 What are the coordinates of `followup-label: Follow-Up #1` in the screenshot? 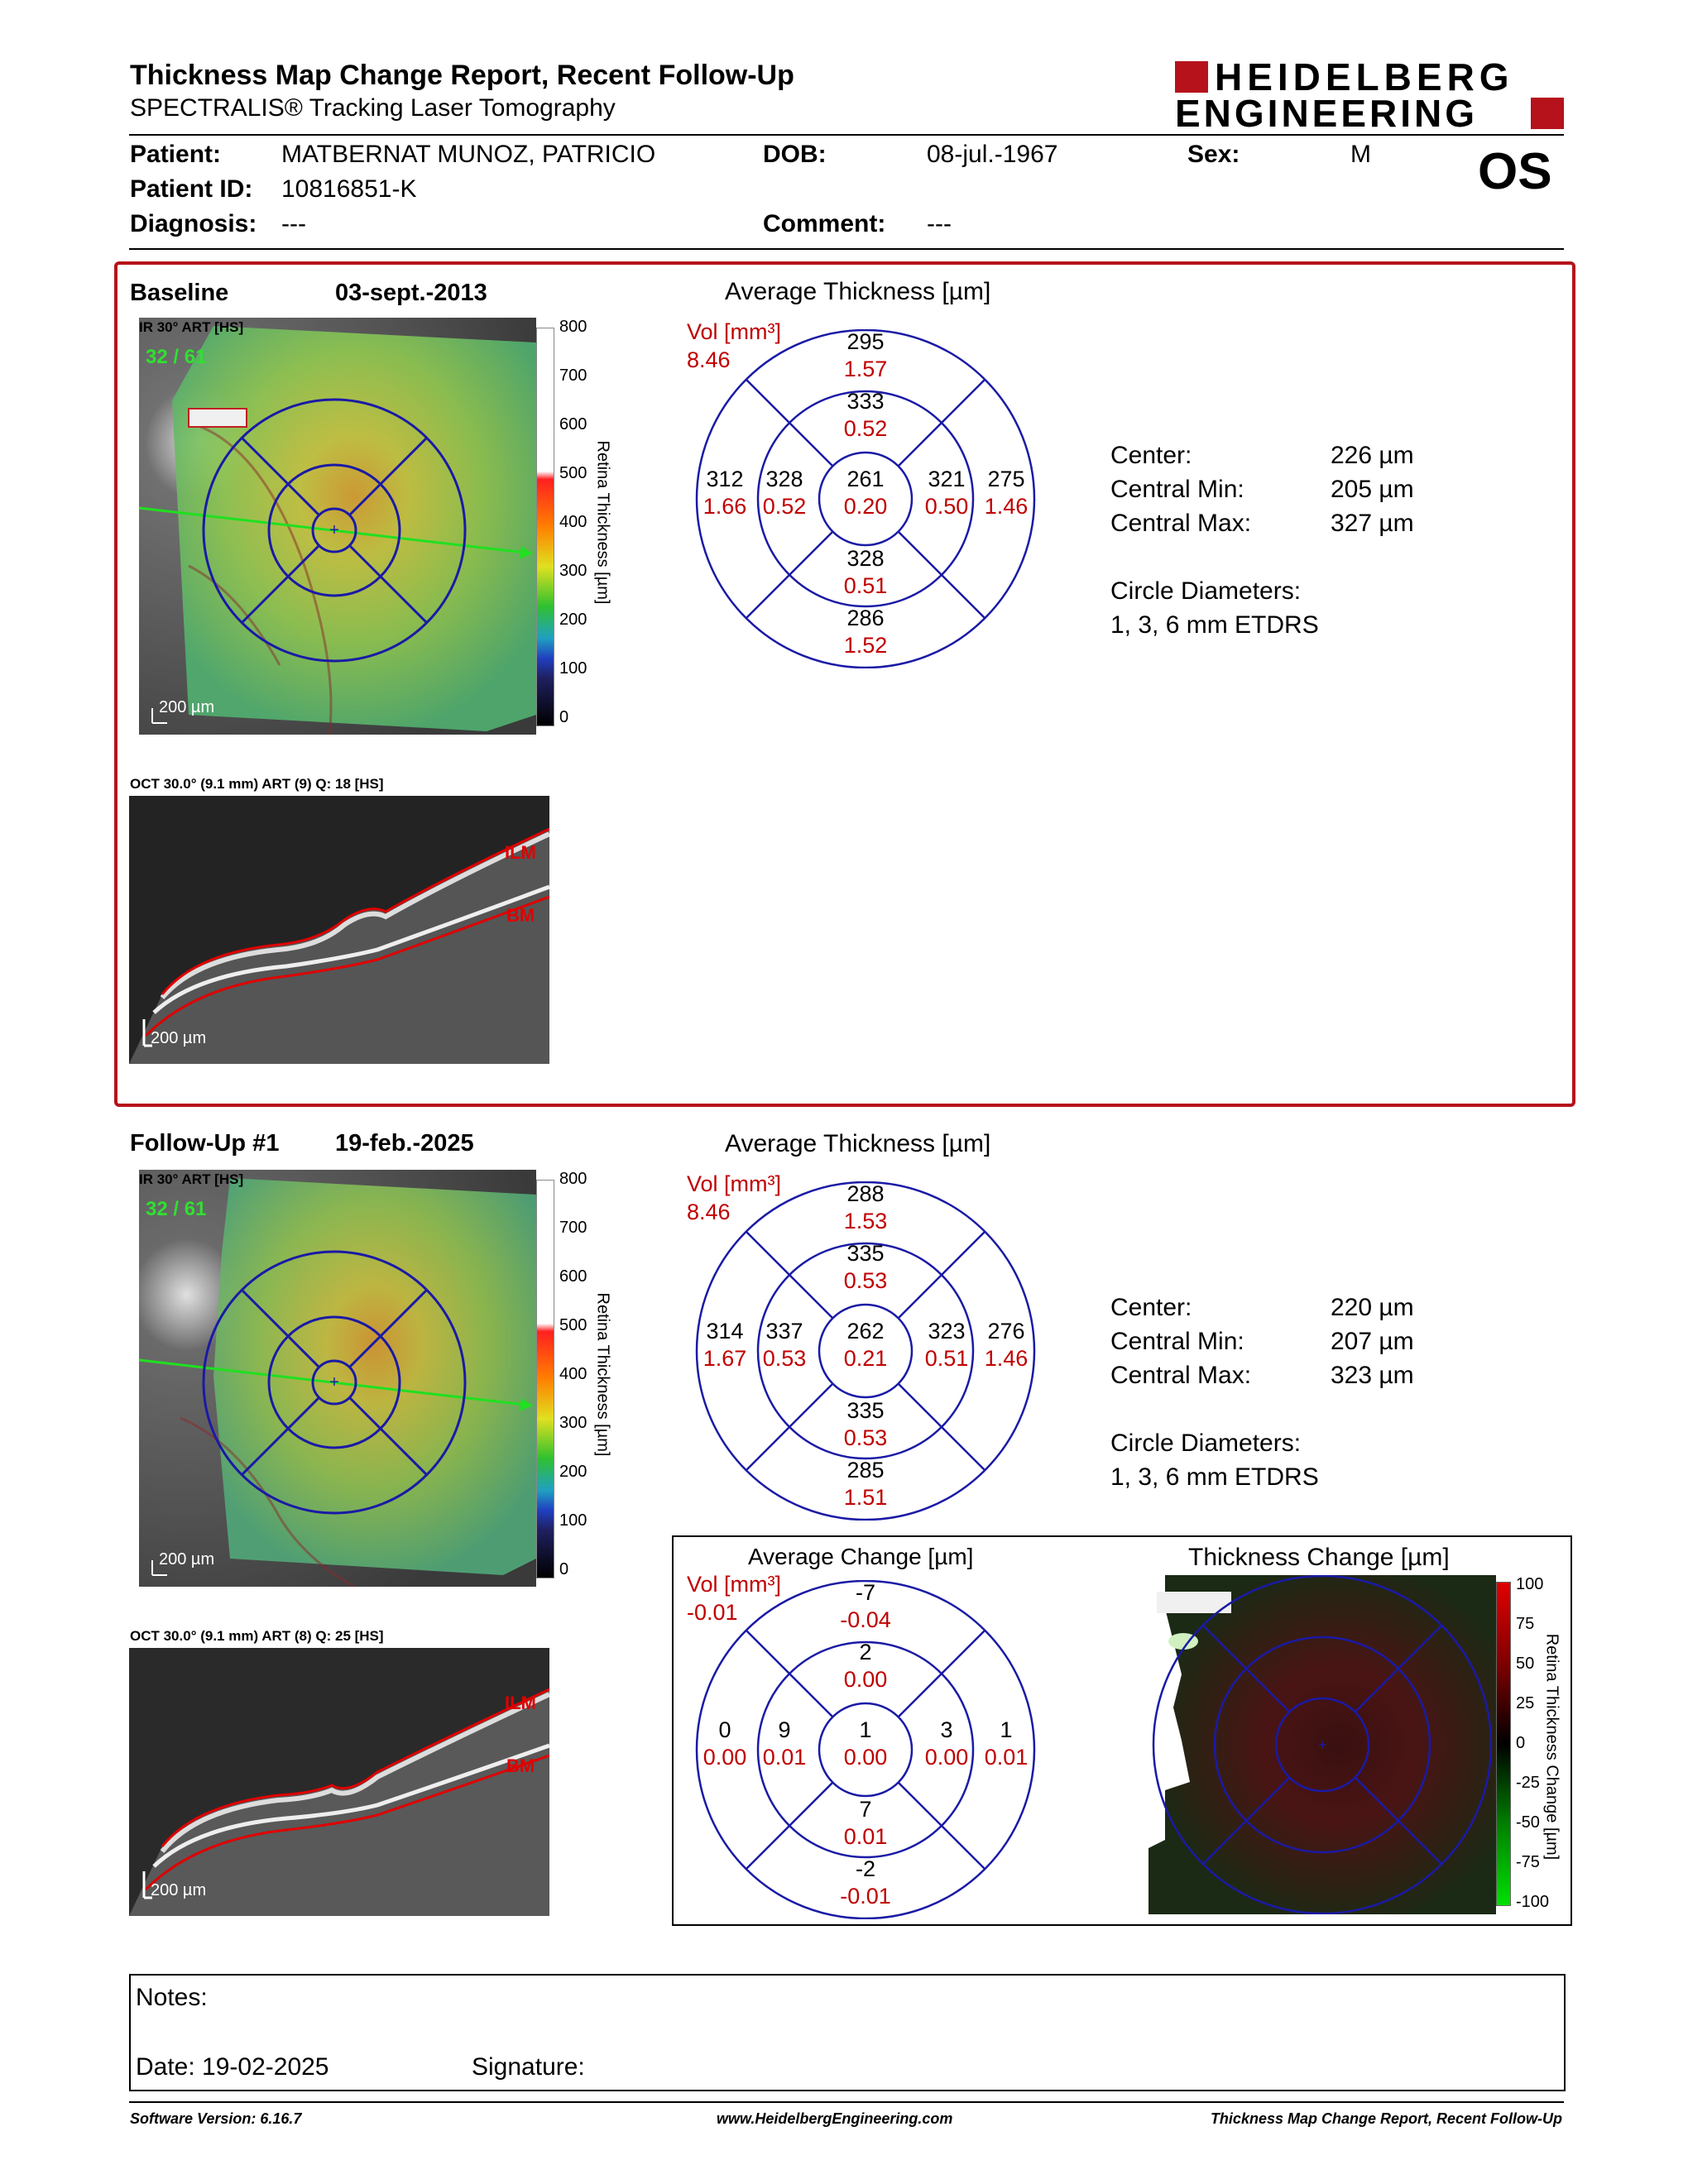 It's located at (205, 1143).